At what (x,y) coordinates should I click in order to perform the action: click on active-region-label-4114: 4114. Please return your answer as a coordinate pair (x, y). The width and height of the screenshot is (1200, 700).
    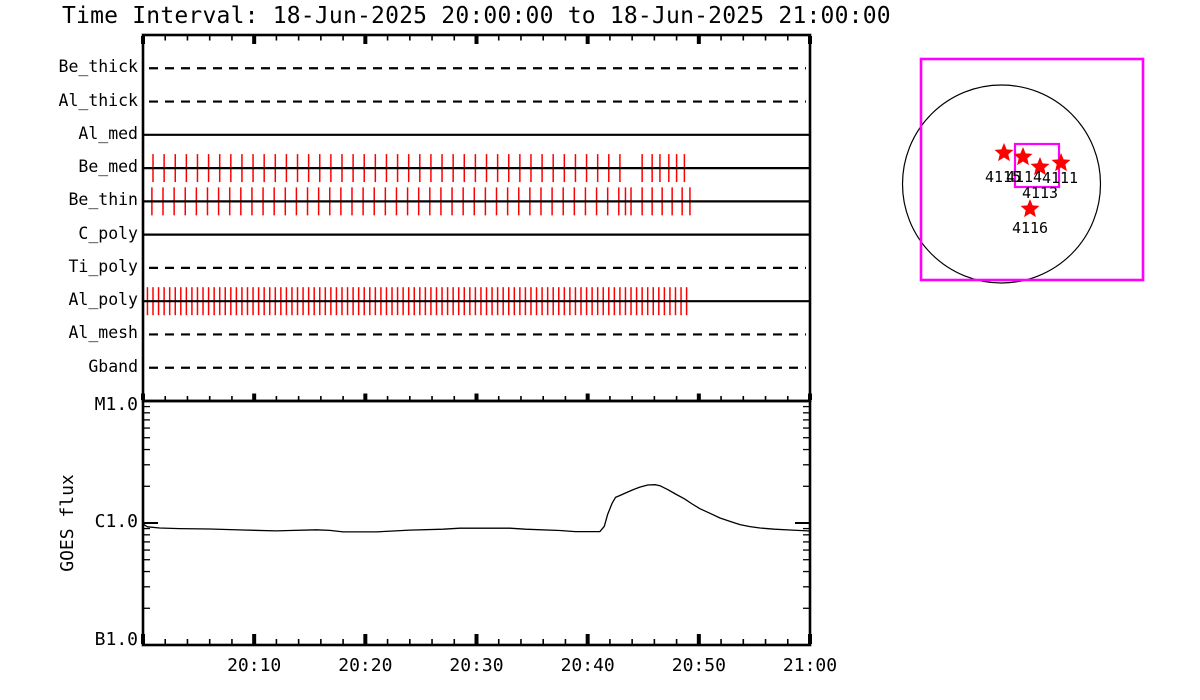
    Looking at the image, I should click on (1024, 177).